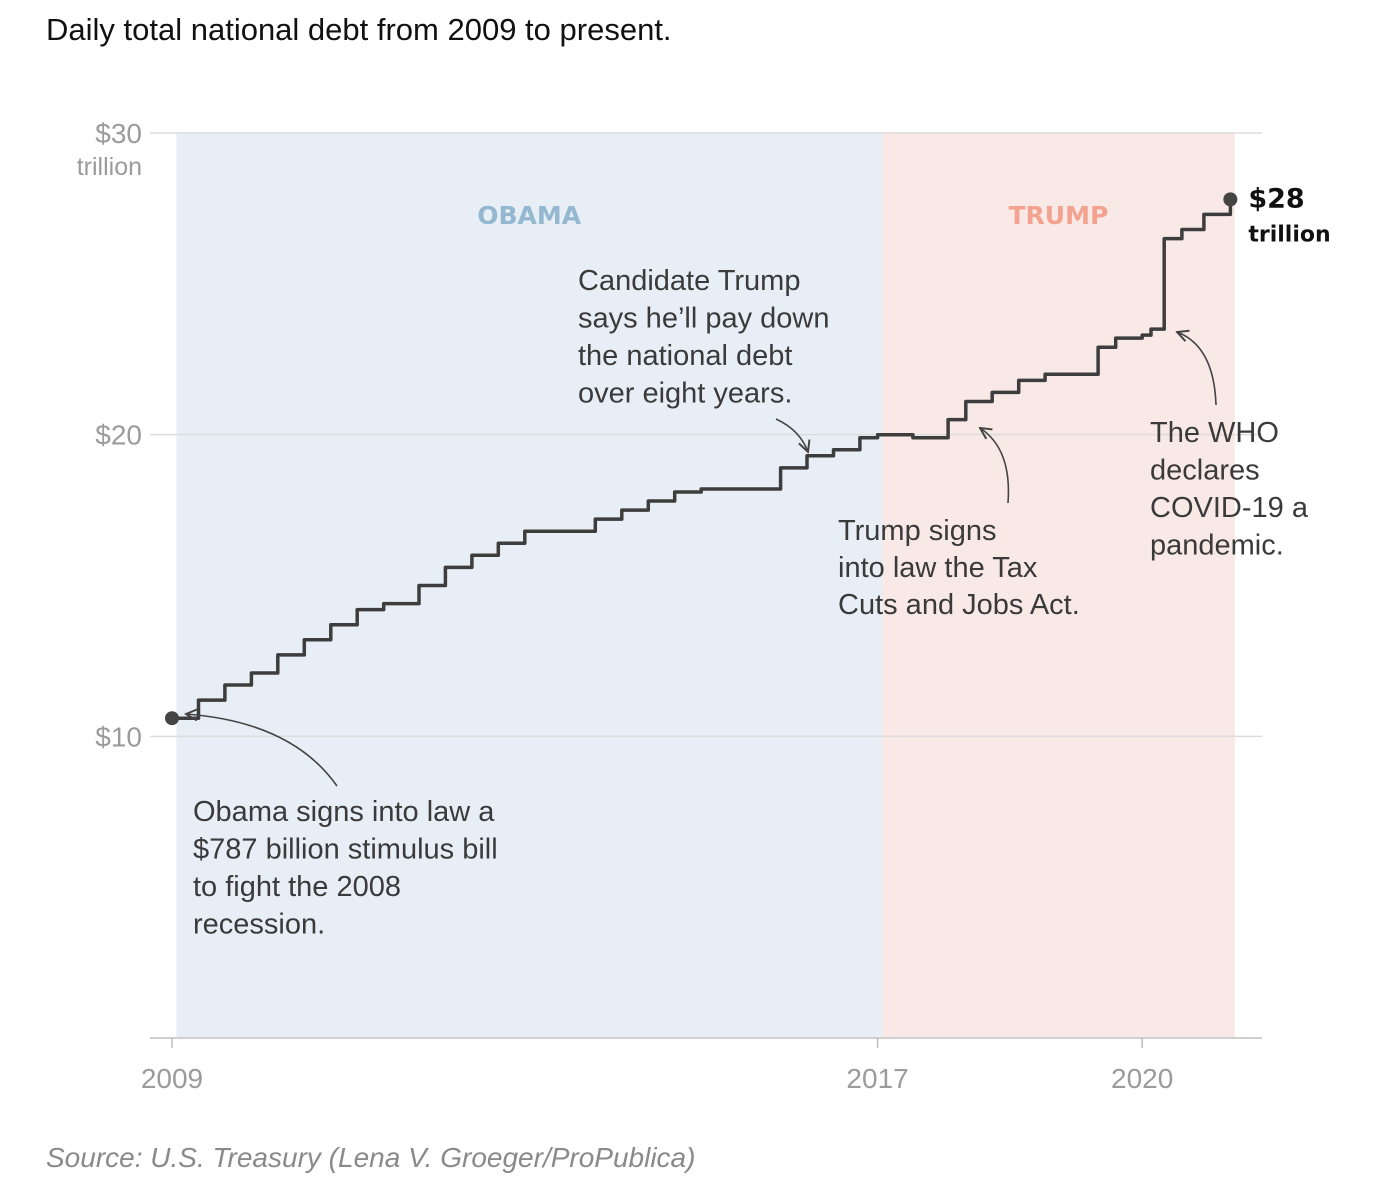 The height and width of the screenshot is (1192, 1394). What do you see at coordinates (1058, 215) in the screenshot?
I see `region-label-trump: TRUMP` at bounding box center [1058, 215].